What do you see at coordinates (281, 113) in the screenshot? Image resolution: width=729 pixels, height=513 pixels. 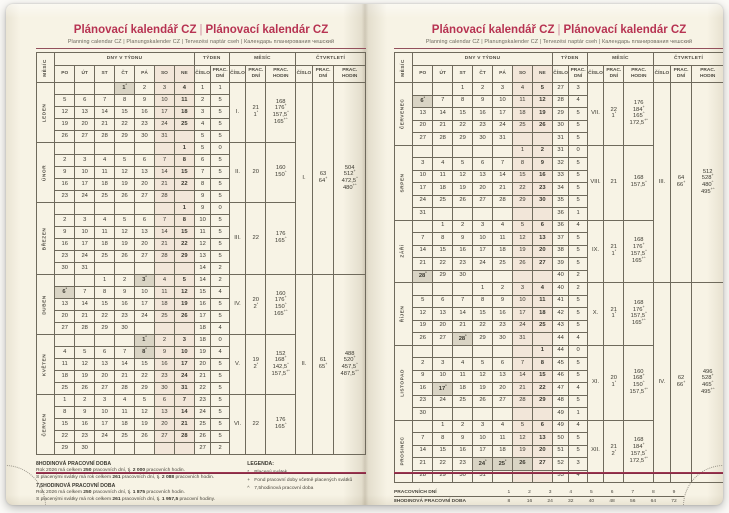 I see `month-workhours-cell: 168 176+ 157,5^ 165+^` at bounding box center [281, 113].